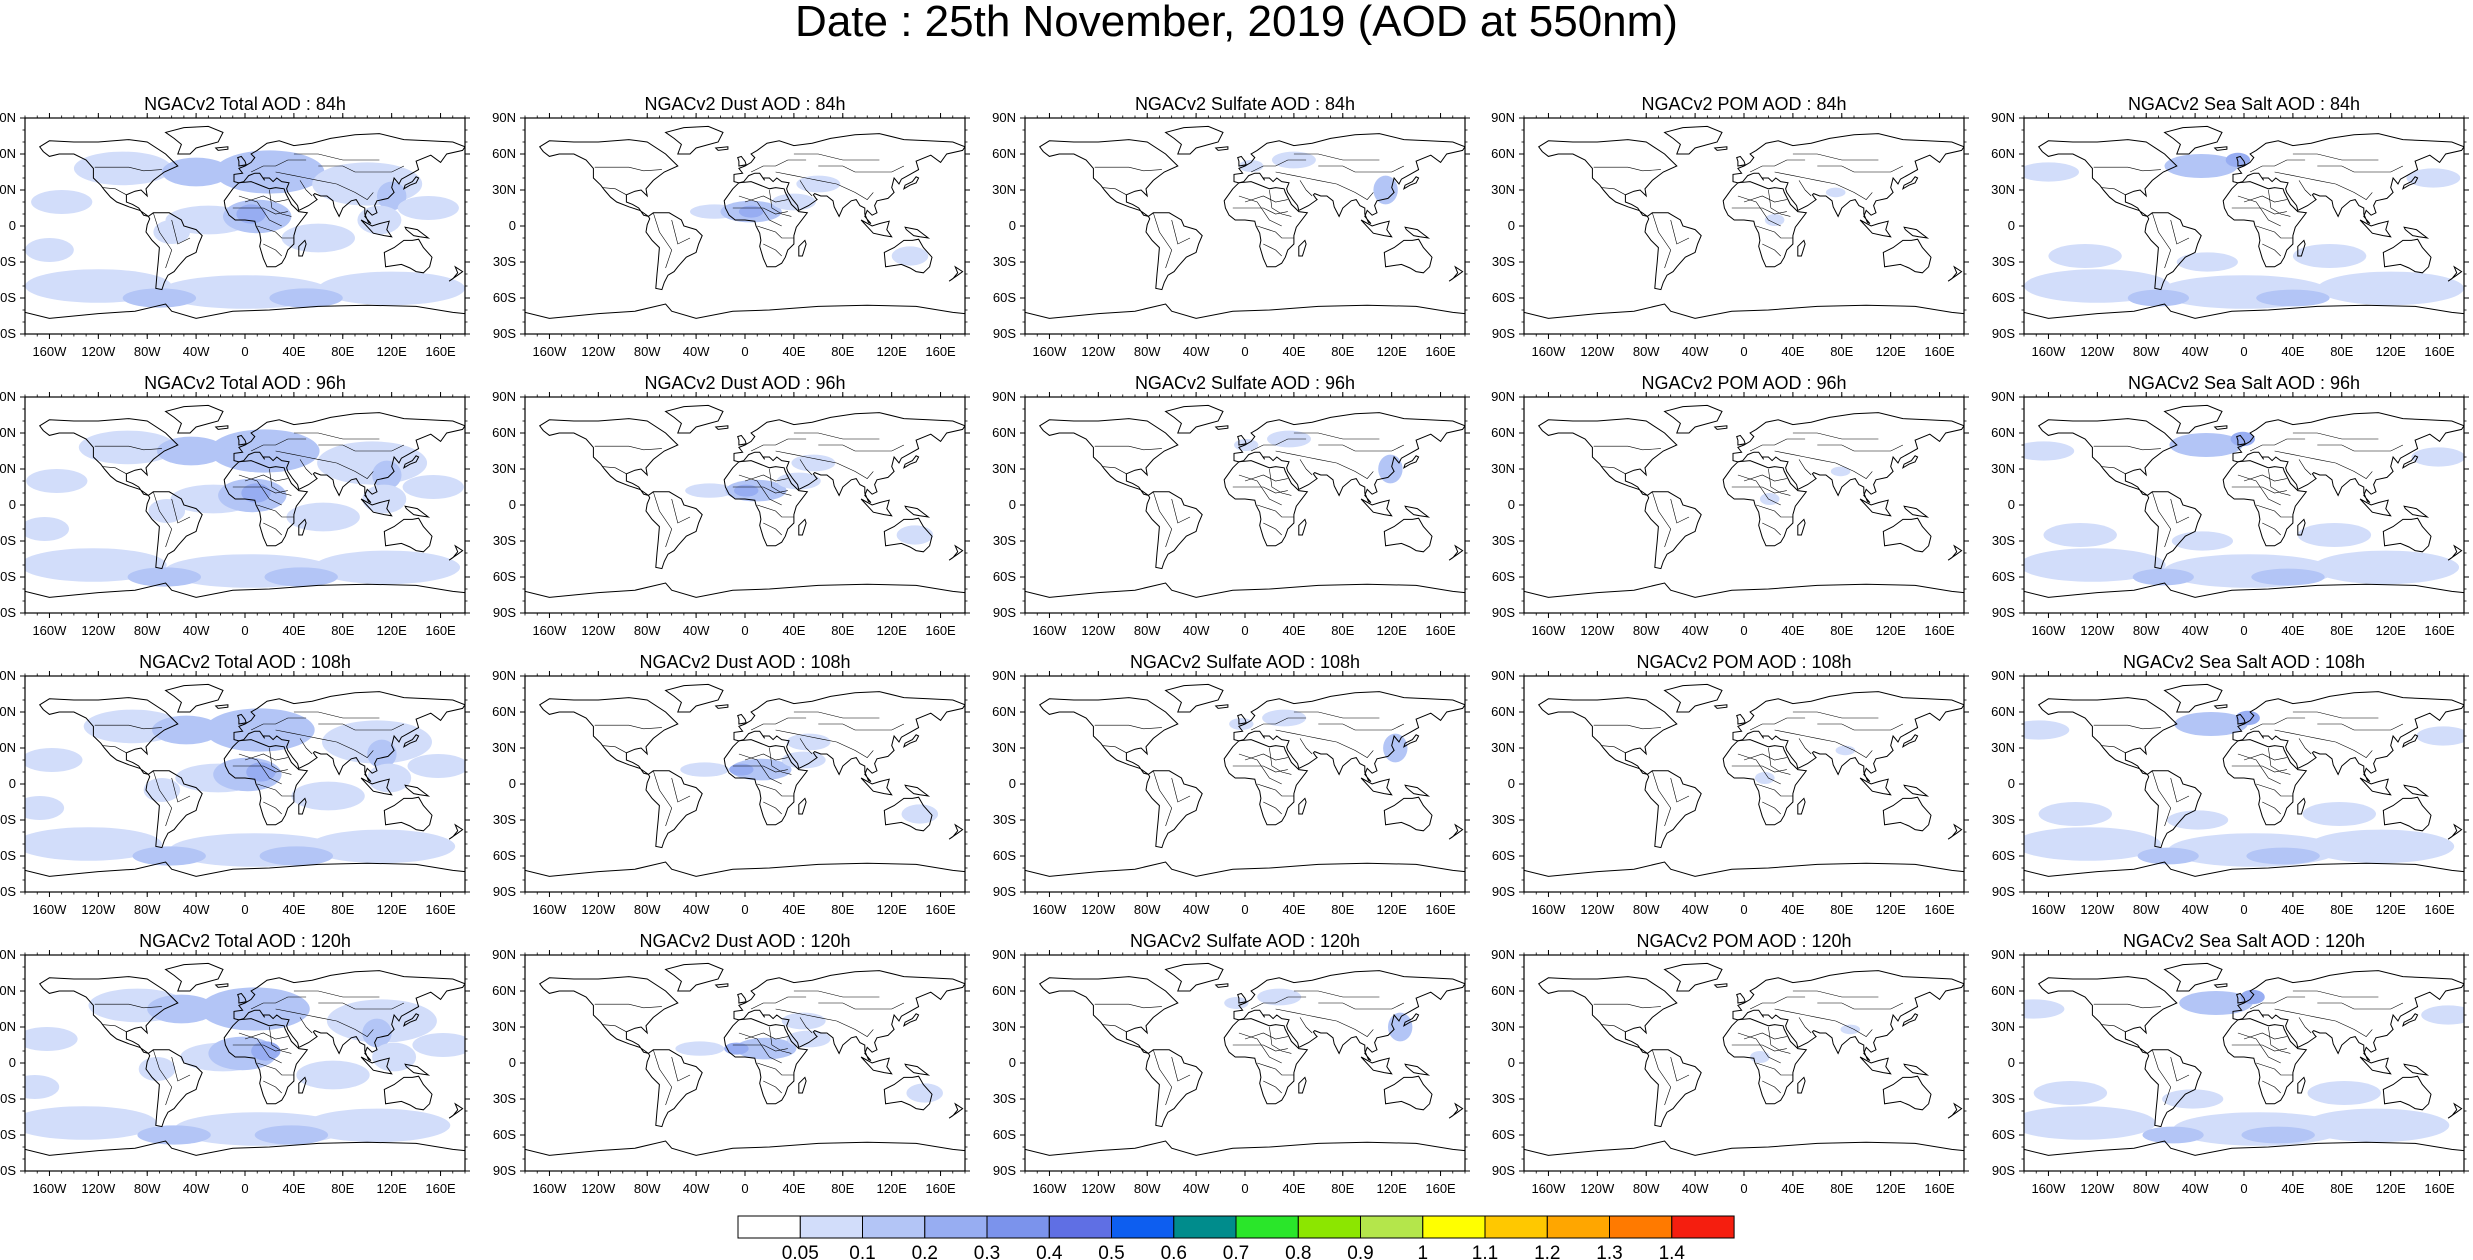  Describe the element at coordinates (245, 508) in the screenshot. I see `coastlines` at that location.